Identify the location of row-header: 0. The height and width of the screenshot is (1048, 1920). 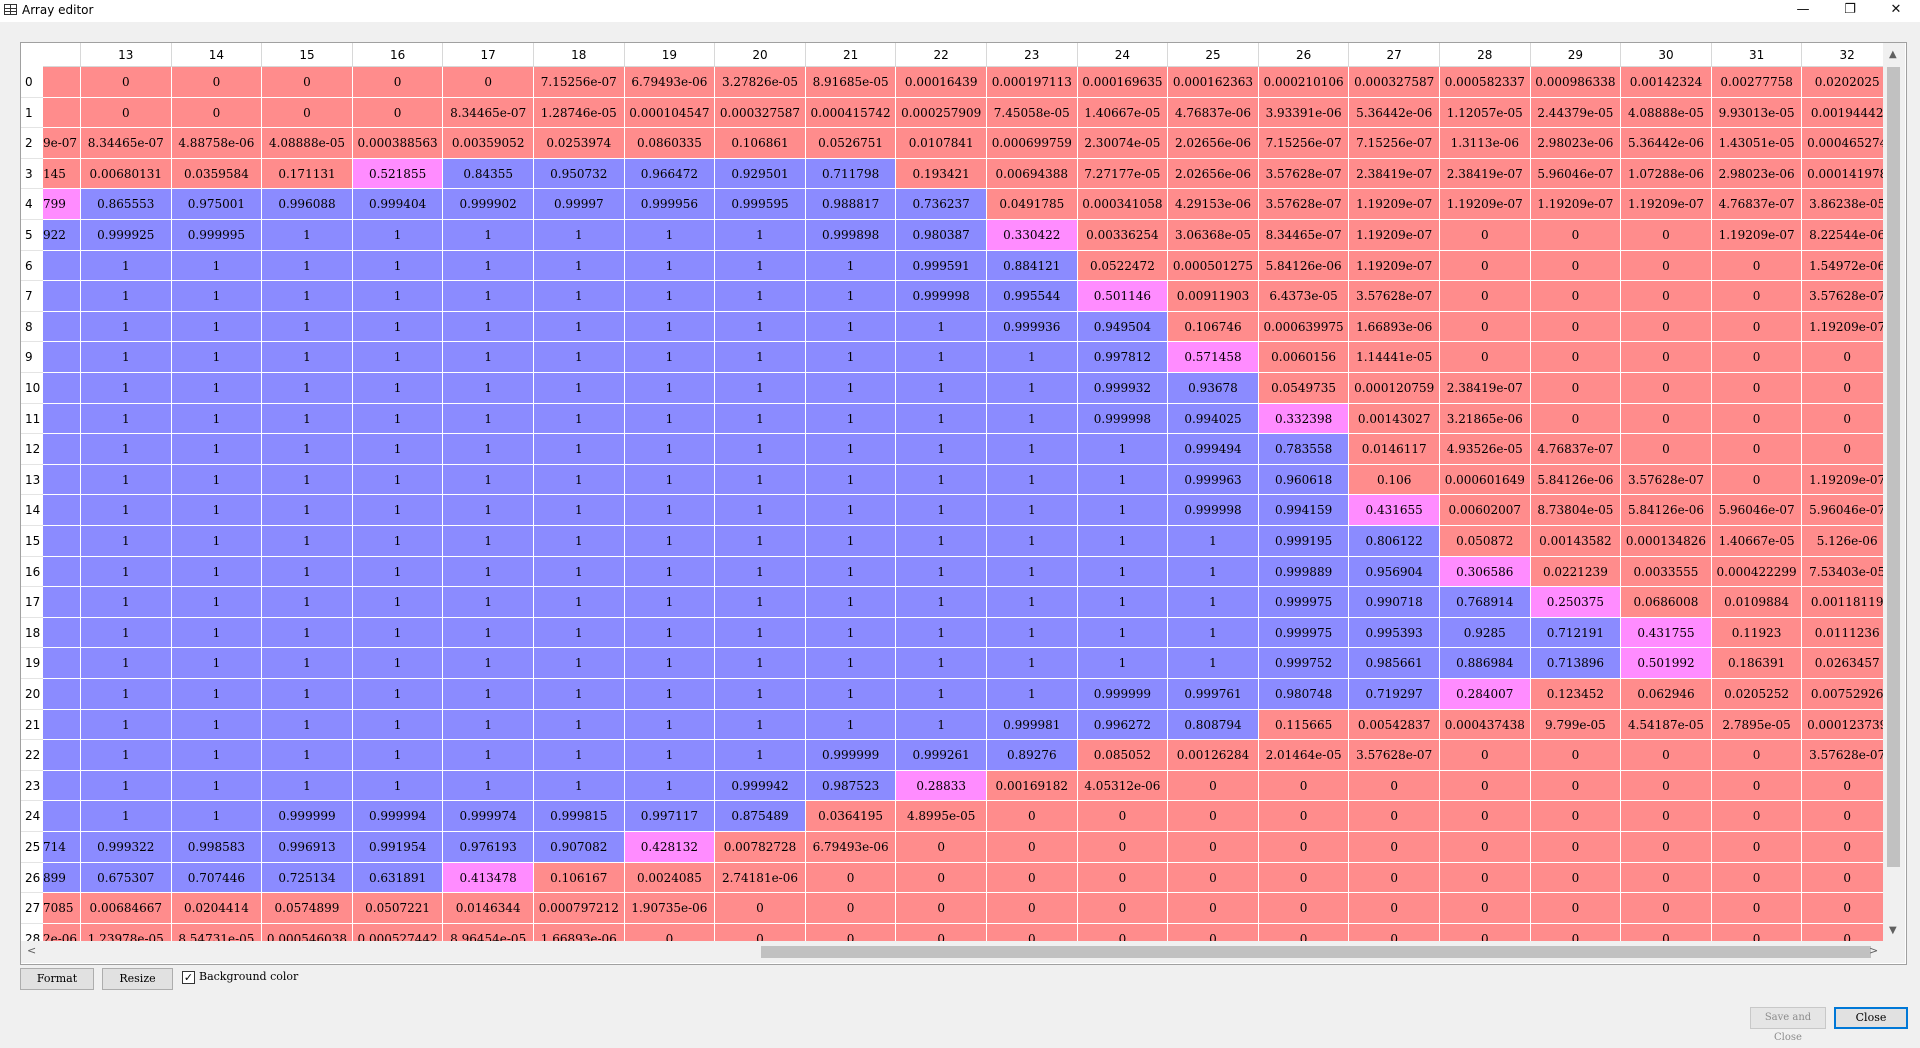
(32, 82).